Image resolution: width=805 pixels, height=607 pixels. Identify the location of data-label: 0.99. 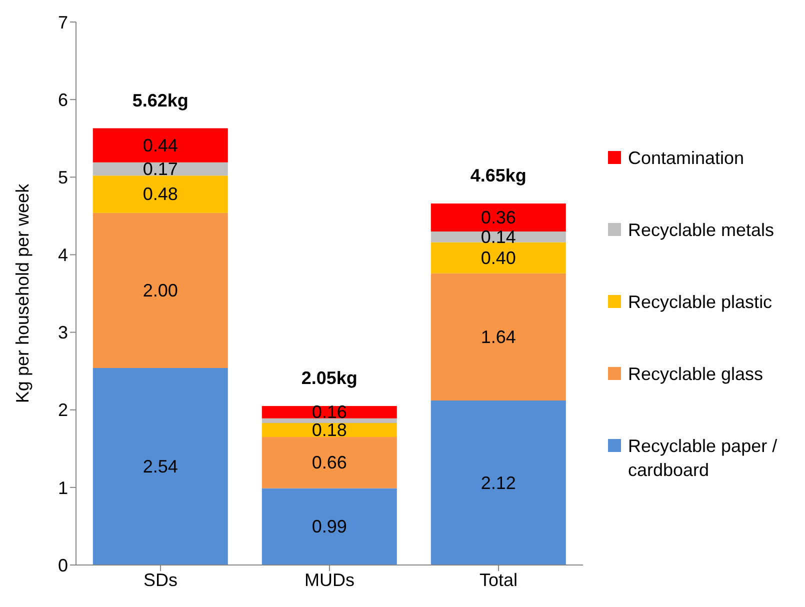
(329, 526).